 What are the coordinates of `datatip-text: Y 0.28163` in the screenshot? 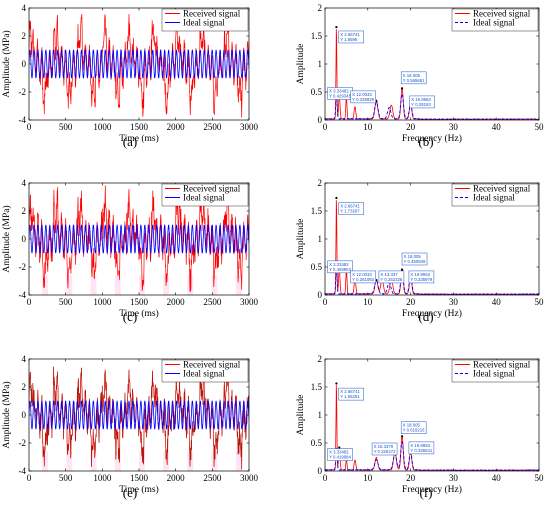 It's located at (421, 104).